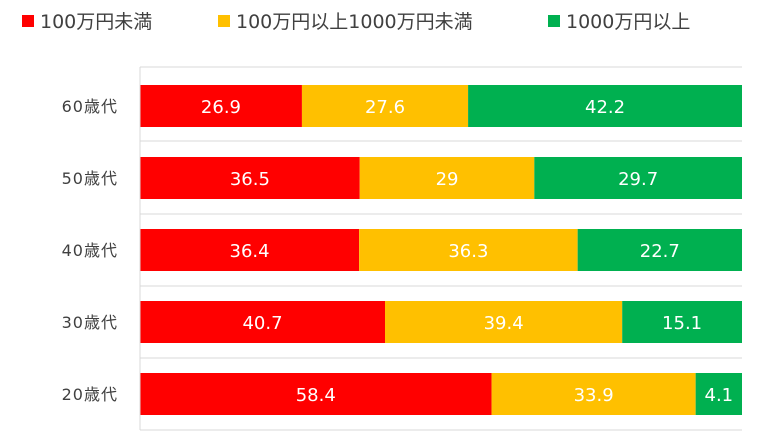  I want to click on data-label-2-1: 27.6, so click(385, 107).